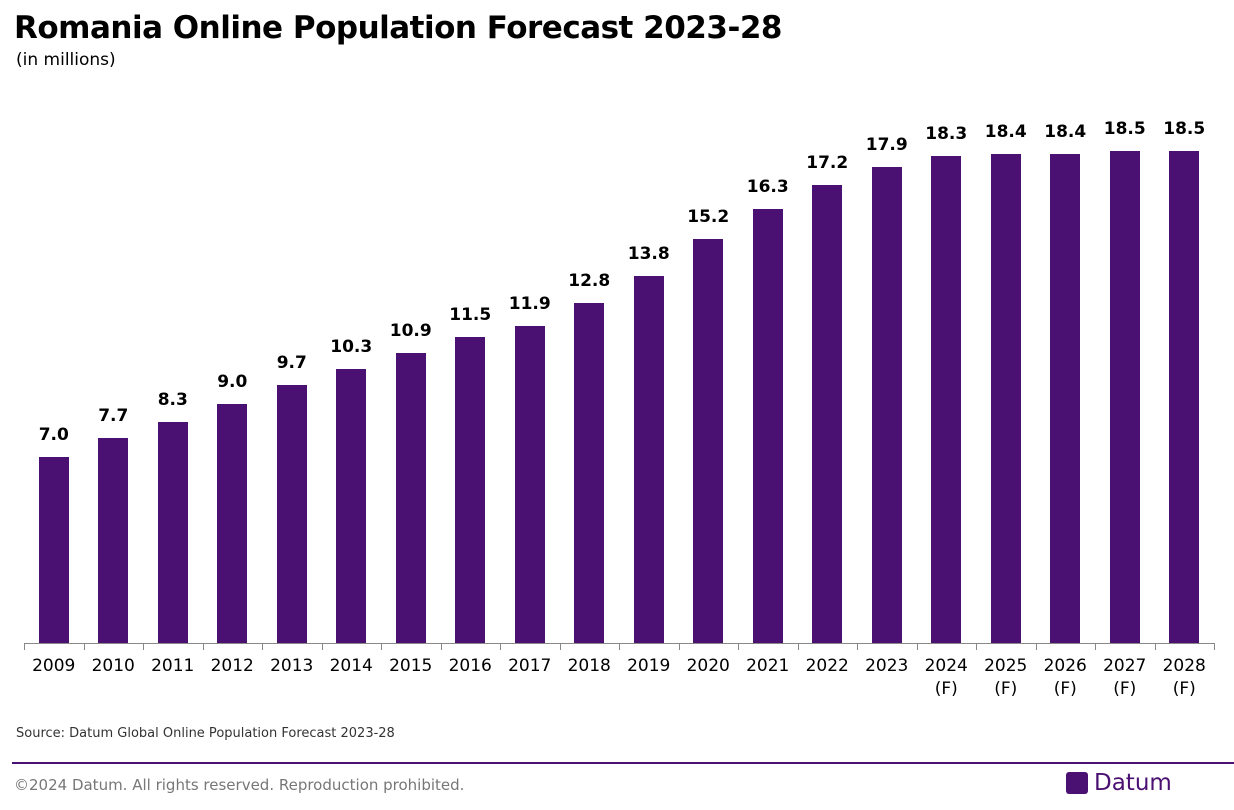 The height and width of the screenshot is (810, 1234). Describe the element at coordinates (649, 666) in the screenshot. I see `x-tick-label: 2019` at that location.